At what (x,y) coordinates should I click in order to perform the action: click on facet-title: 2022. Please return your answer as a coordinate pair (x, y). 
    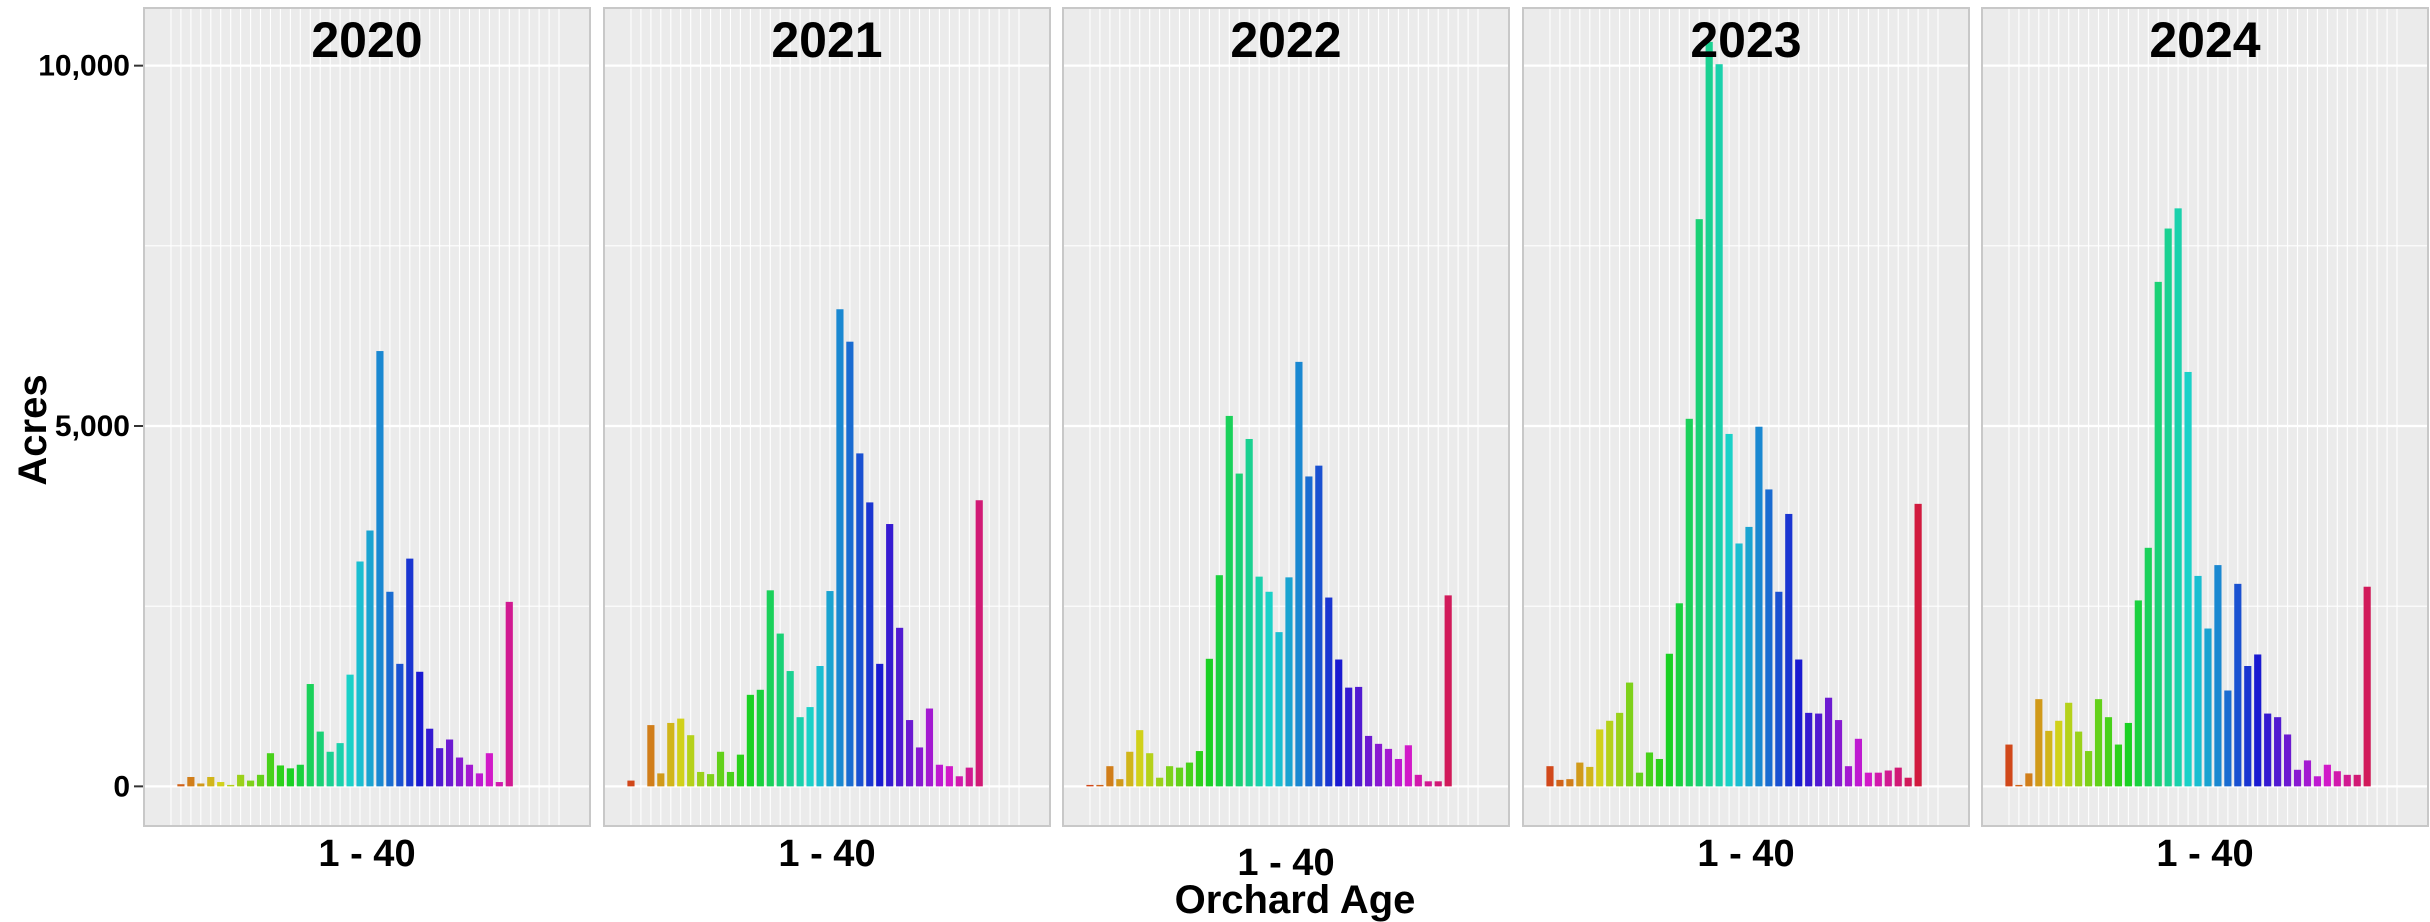
    Looking at the image, I should click on (1285, 40).